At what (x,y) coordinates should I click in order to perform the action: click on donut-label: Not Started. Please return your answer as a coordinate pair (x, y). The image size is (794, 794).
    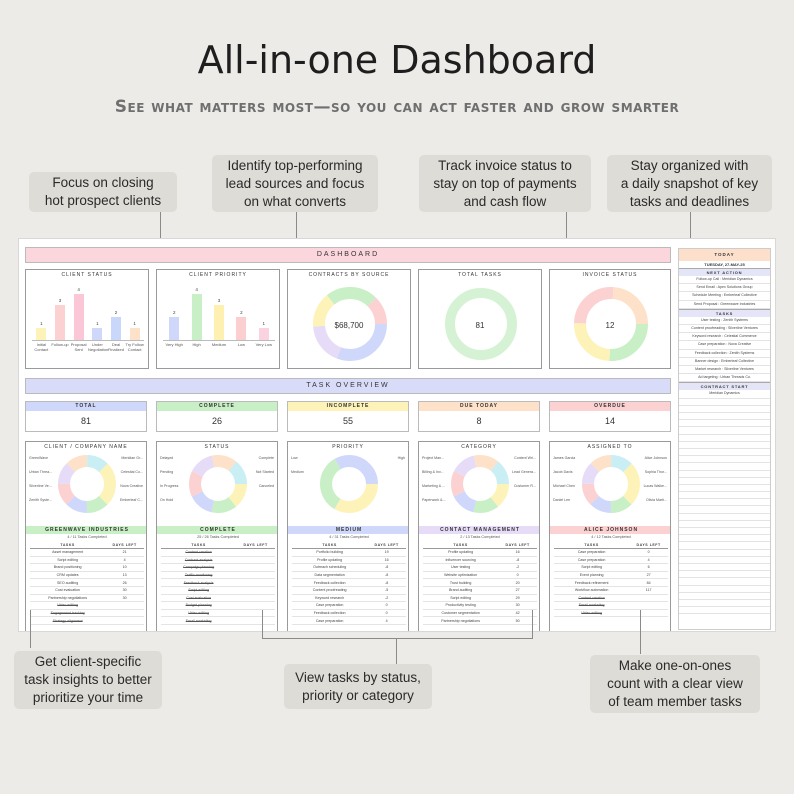
    Looking at the image, I should click on (264, 472).